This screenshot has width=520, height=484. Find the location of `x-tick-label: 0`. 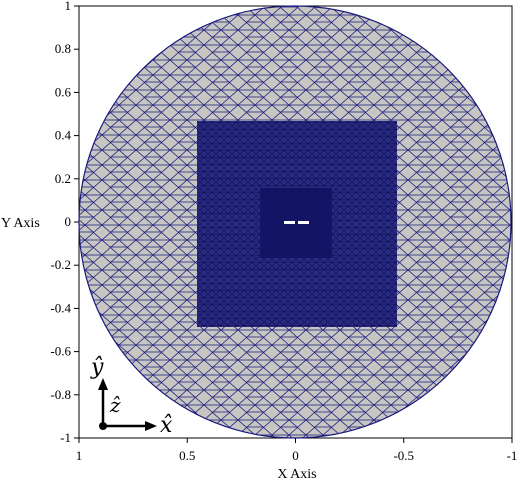

x-tick-label: 0 is located at coordinates (295, 455).